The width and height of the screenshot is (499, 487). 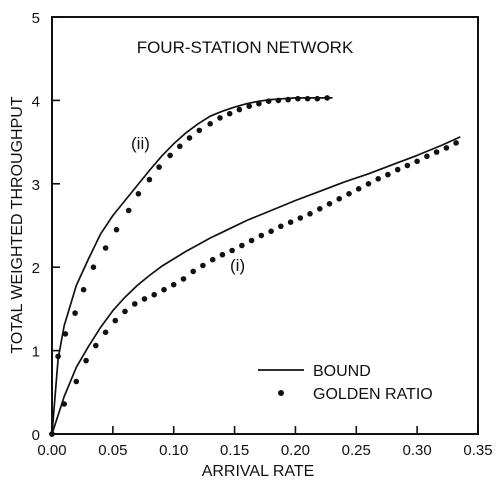 I want to click on y-tick-label: 0, so click(x=36, y=435).